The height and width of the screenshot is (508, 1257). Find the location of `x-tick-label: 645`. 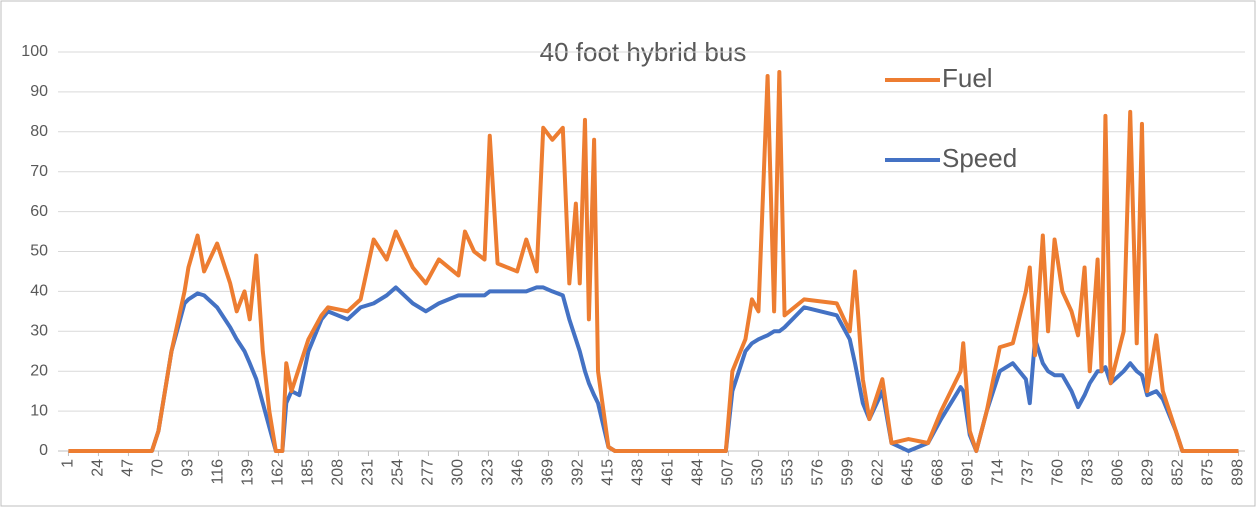

x-tick-label: 645 is located at coordinates (908, 472).